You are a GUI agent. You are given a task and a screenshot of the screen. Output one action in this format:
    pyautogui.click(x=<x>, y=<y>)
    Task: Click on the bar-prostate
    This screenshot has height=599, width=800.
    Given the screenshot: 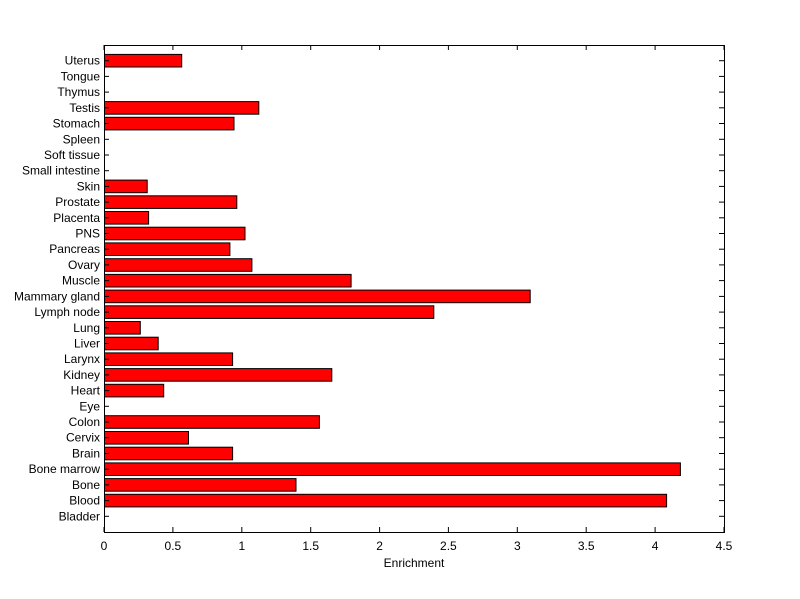 What is the action you would take?
    pyautogui.click(x=171, y=202)
    